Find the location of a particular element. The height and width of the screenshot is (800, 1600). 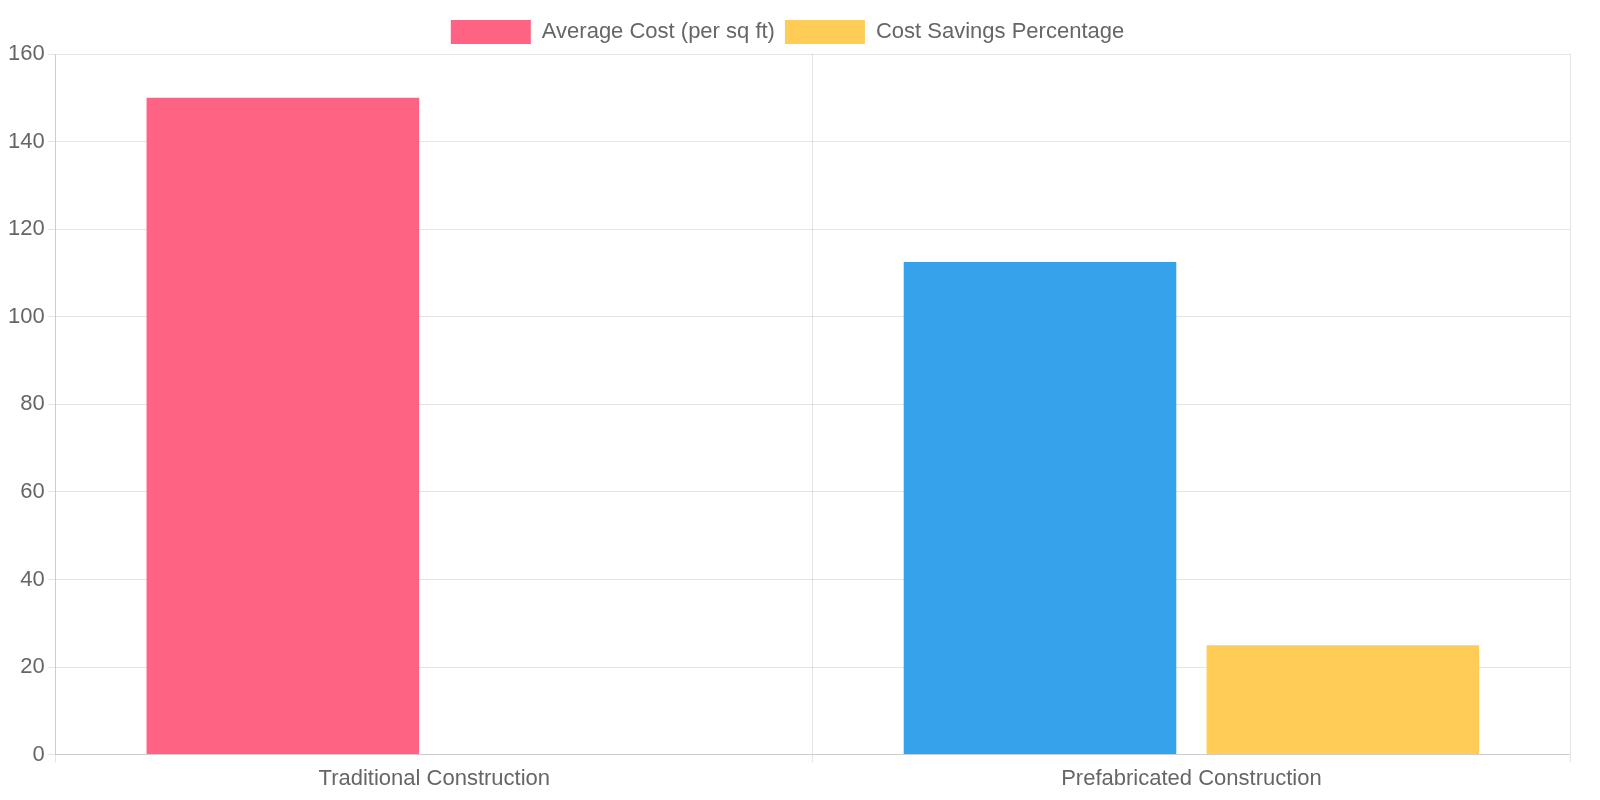

legend-label: Cost Savings Percentage is located at coordinates (1000, 31).